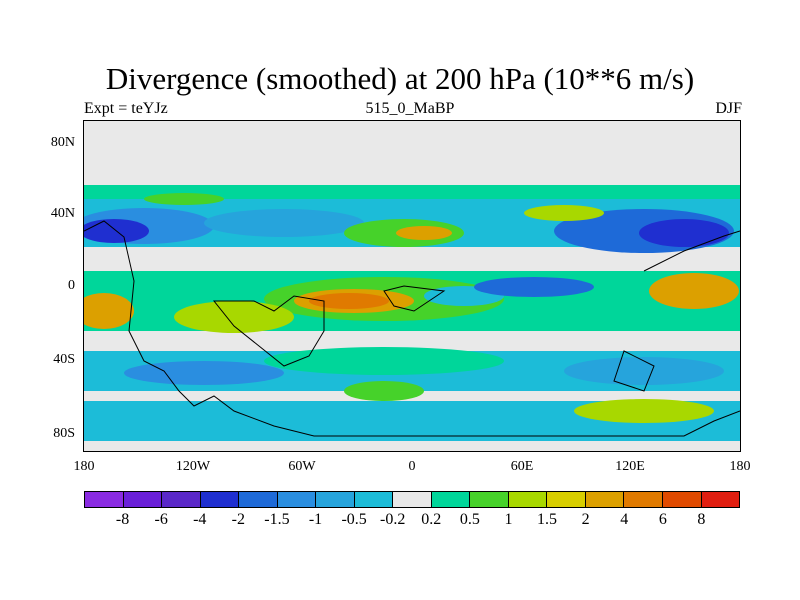 This screenshot has width=800, height=600. I want to click on colorbar-label: 0.5, so click(469, 519).